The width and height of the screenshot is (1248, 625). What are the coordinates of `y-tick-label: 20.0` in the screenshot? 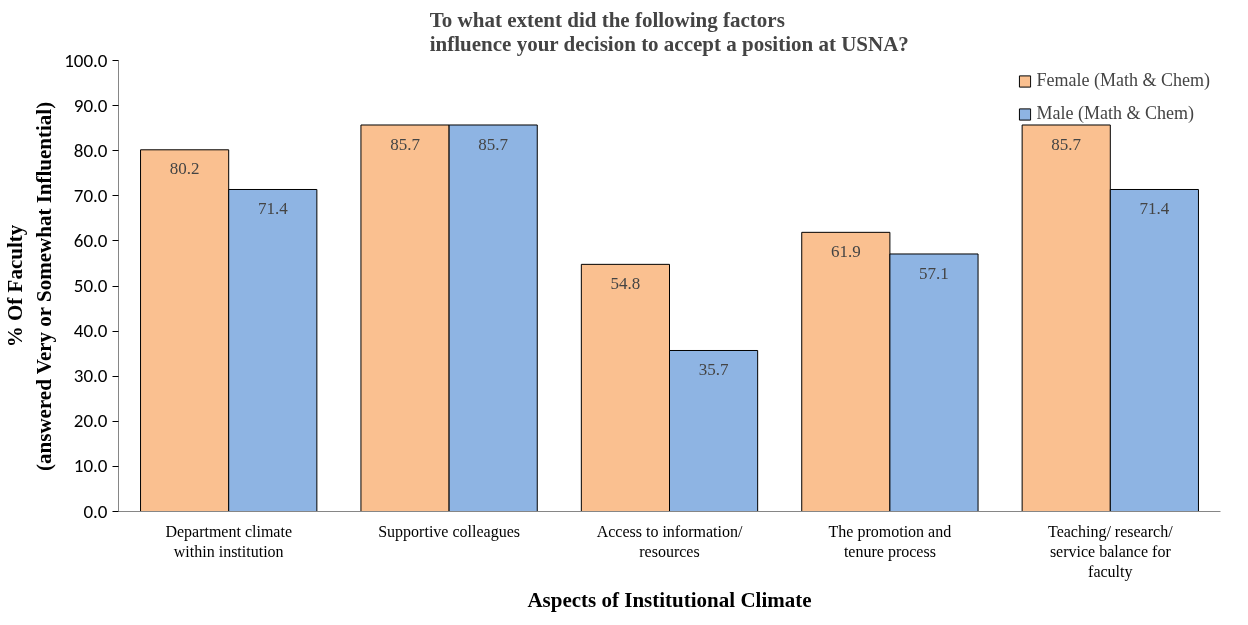 It's located at (90, 421).